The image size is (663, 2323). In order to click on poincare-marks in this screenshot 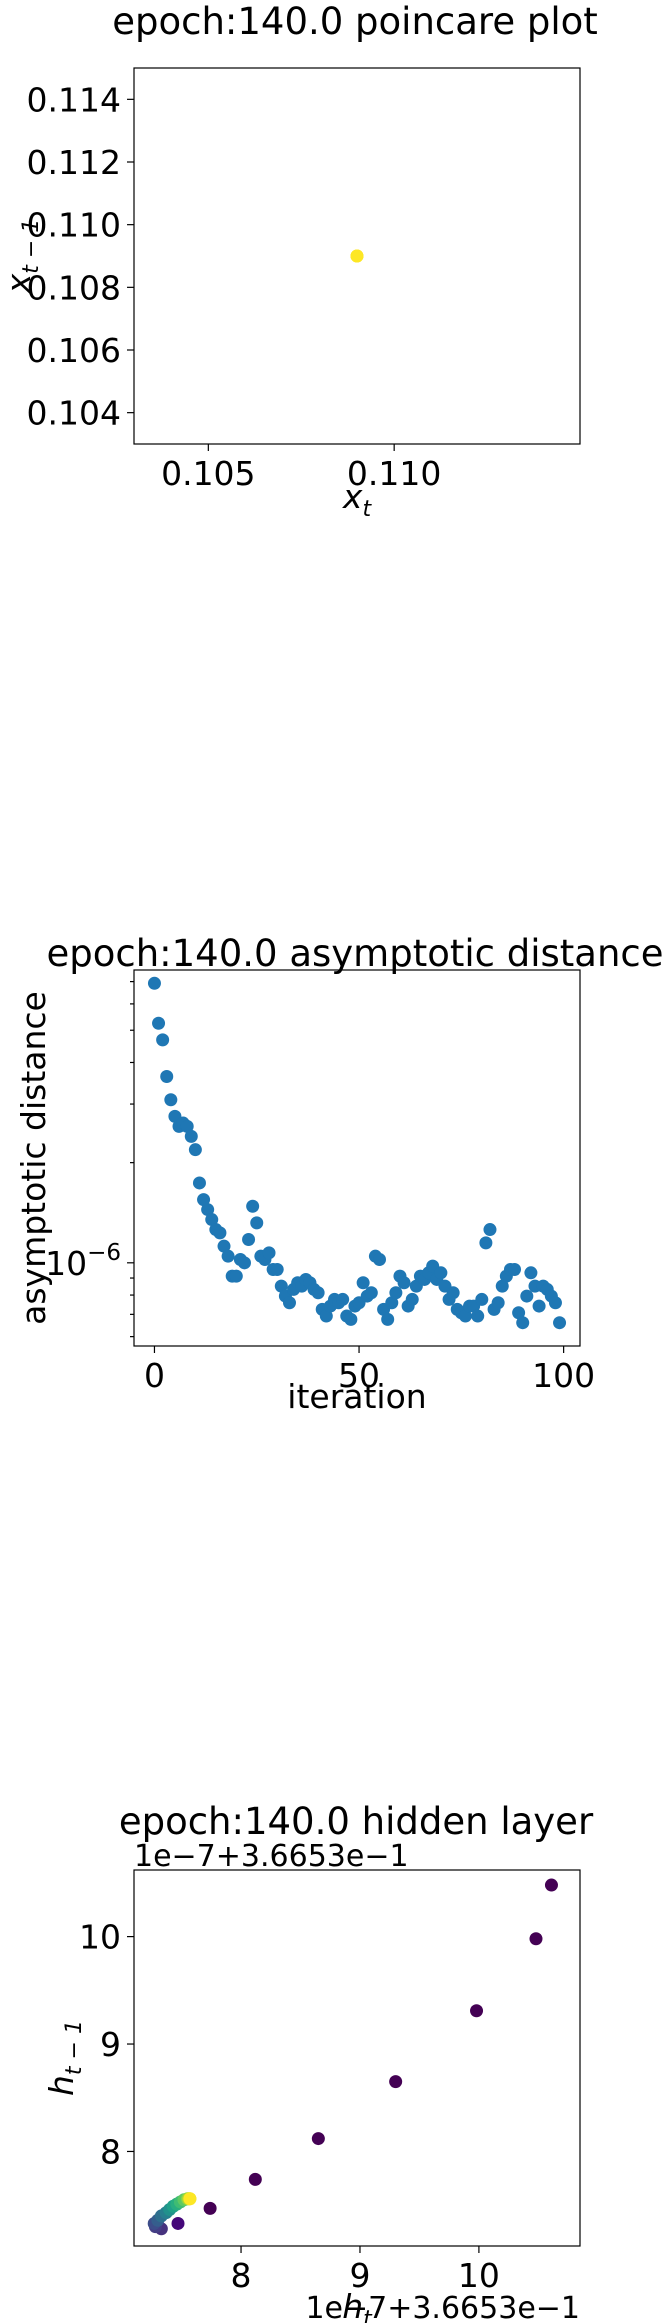, I will do `click(357, 256)`.